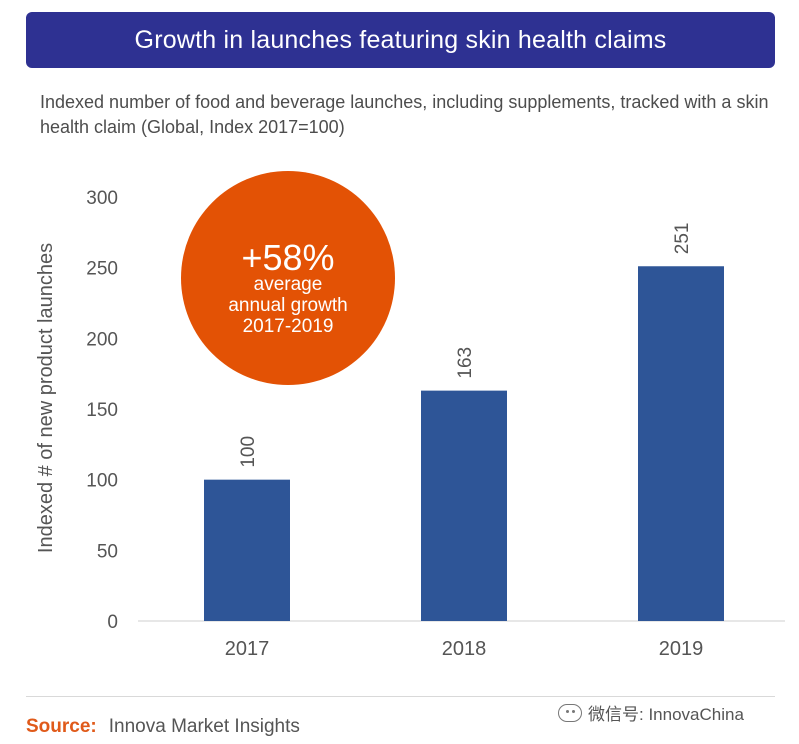 The height and width of the screenshot is (744, 799). I want to click on x-tick-label: 2017, so click(247, 649).